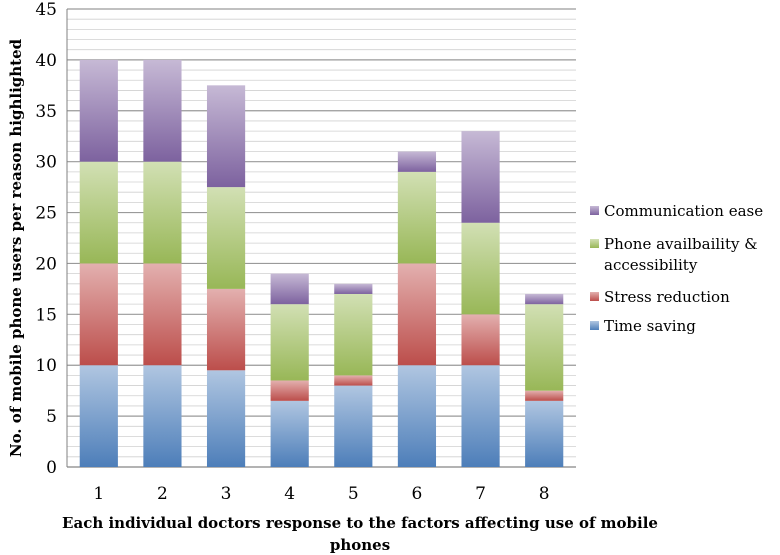  What do you see at coordinates (162, 494) in the screenshot?
I see `x-tick-label: 2` at bounding box center [162, 494].